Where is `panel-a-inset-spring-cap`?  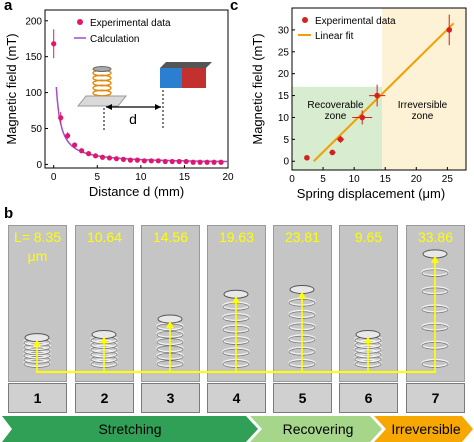
panel-a-inset-spring-cap is located at coordinates (102, 69).